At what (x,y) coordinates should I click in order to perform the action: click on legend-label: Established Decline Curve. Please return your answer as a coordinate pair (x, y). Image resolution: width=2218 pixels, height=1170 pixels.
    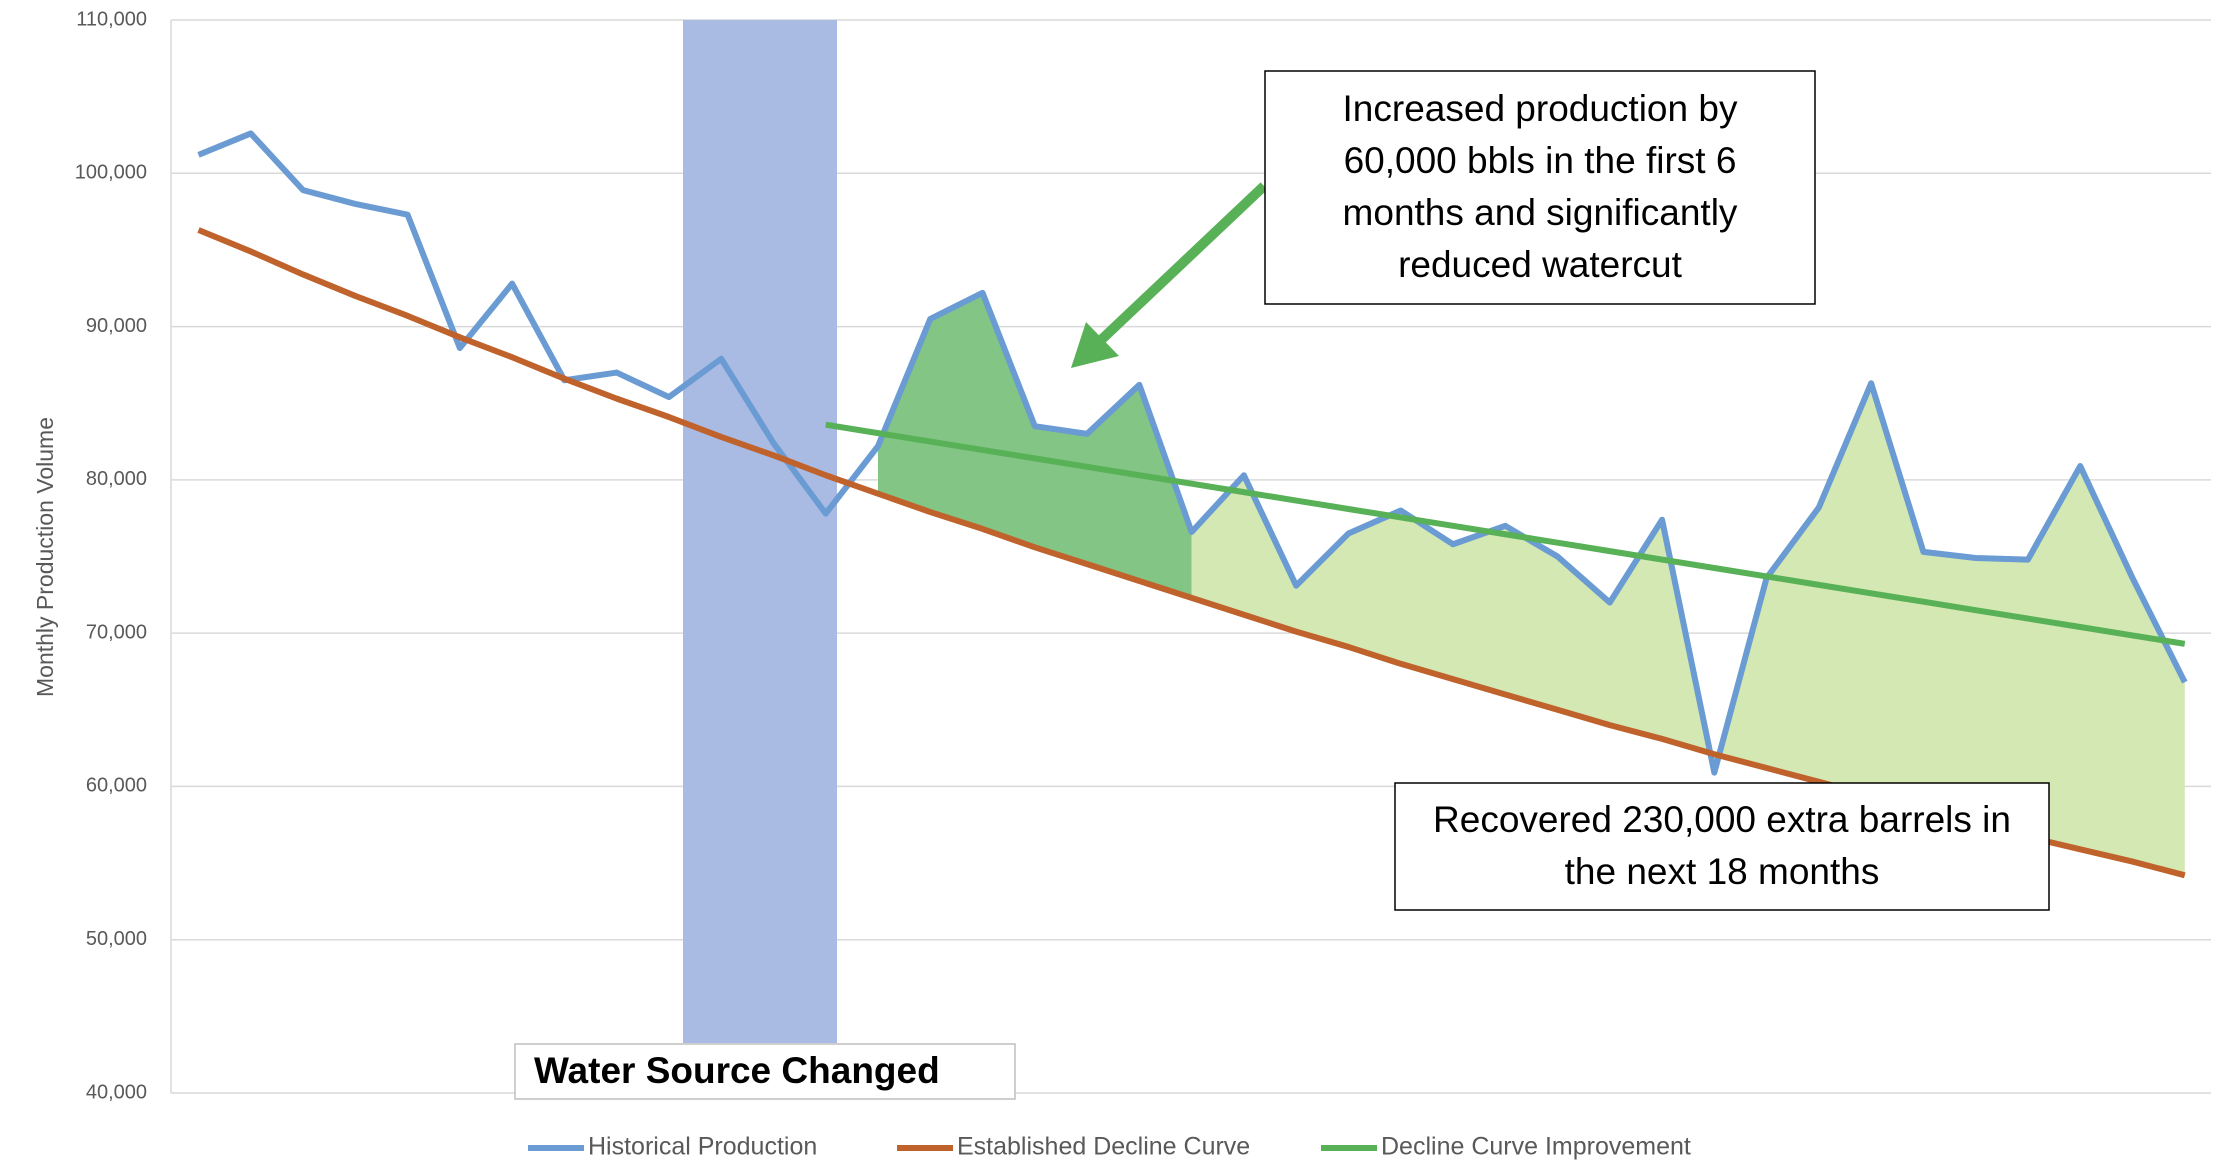
    Looking at the image, I should click on (1103, 1147).